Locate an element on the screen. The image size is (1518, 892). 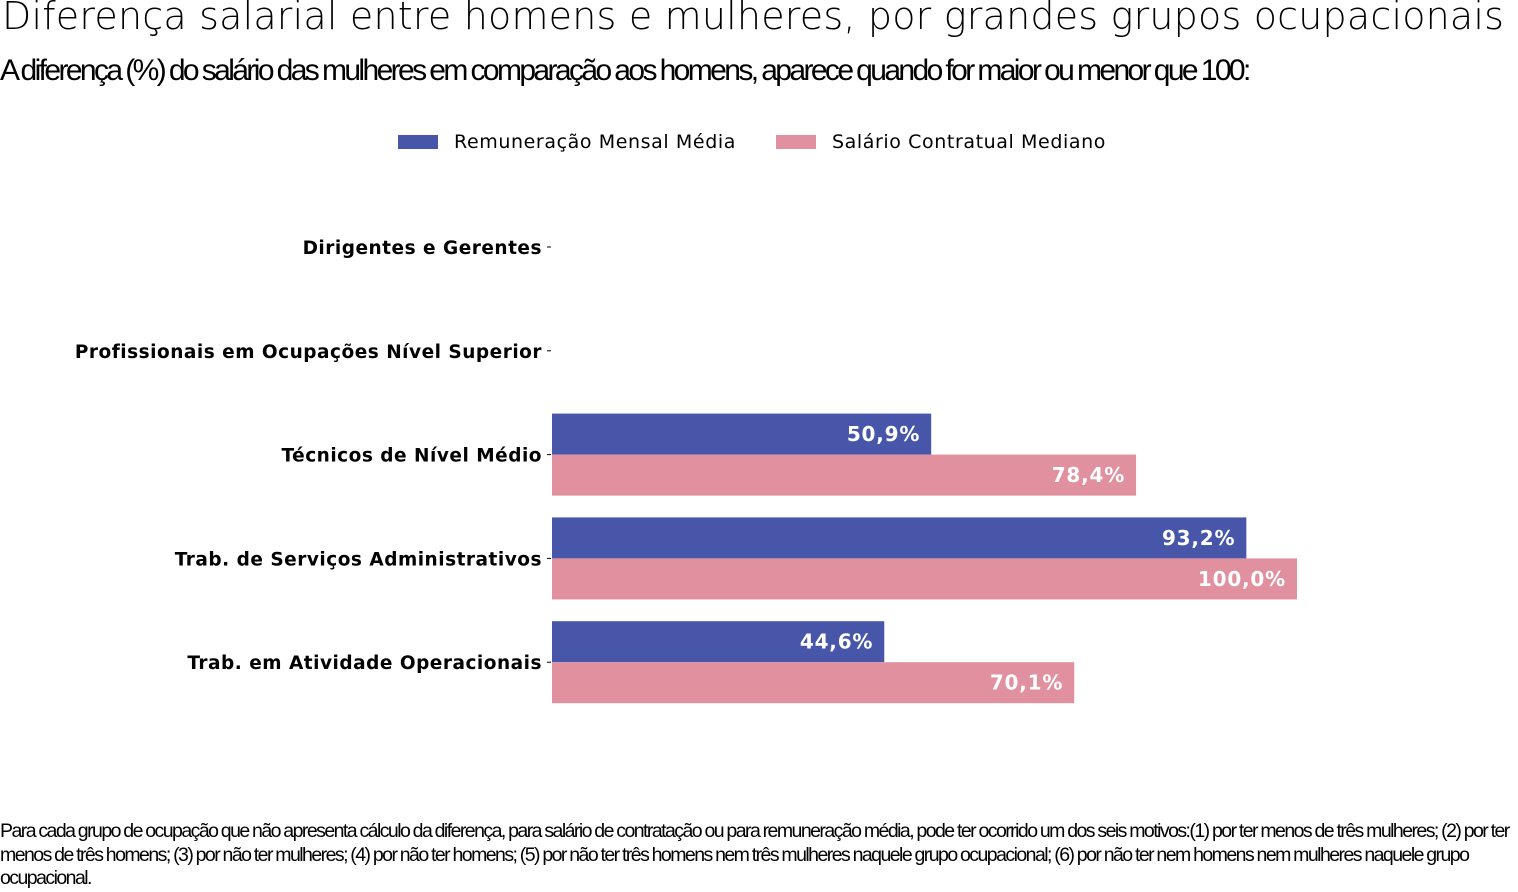
legend-item-salario: Salário Contratual Mediano is located at coordinates (940, 142).